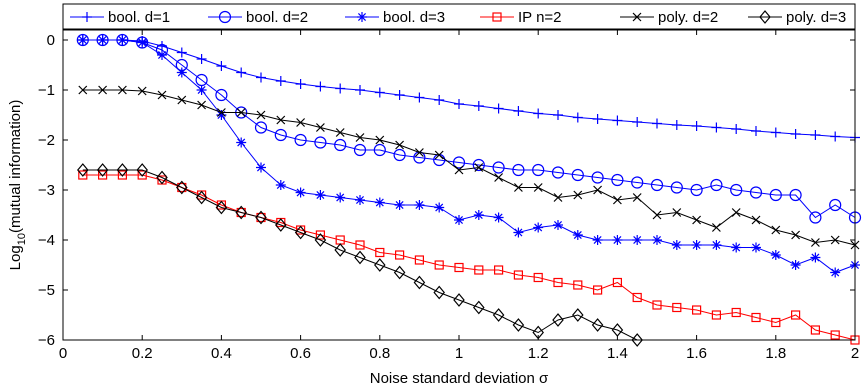 The width and height of the screenshot is (862, 387). What do you see at coordinates (775, 353) in the screenshot?
I see `x-tick-label: 1.8` at bounding box center [775, 353].